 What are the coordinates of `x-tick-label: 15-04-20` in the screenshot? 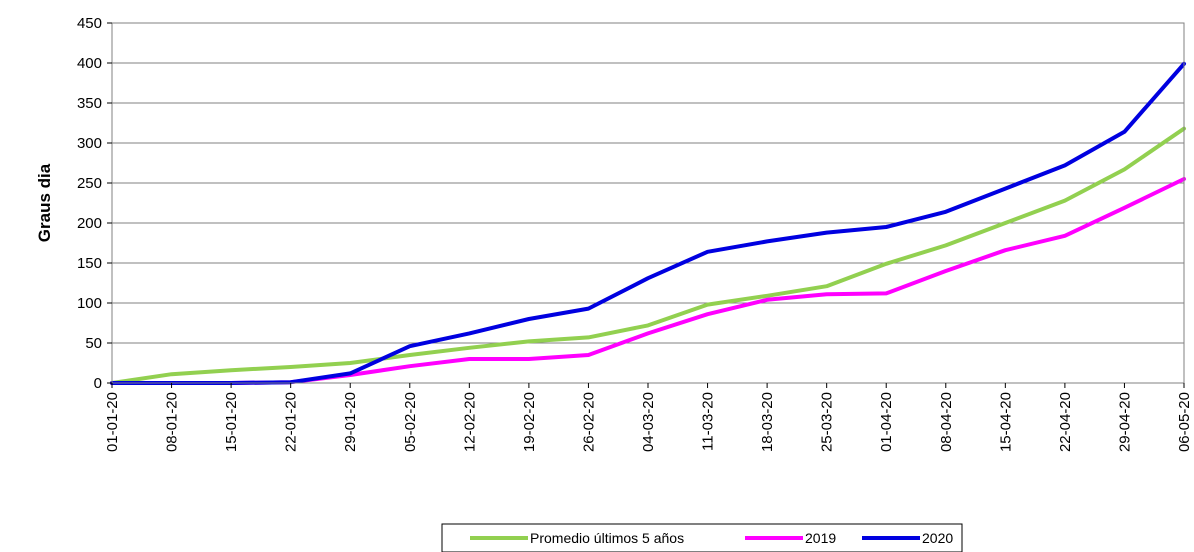 It's located at (1005, 422).